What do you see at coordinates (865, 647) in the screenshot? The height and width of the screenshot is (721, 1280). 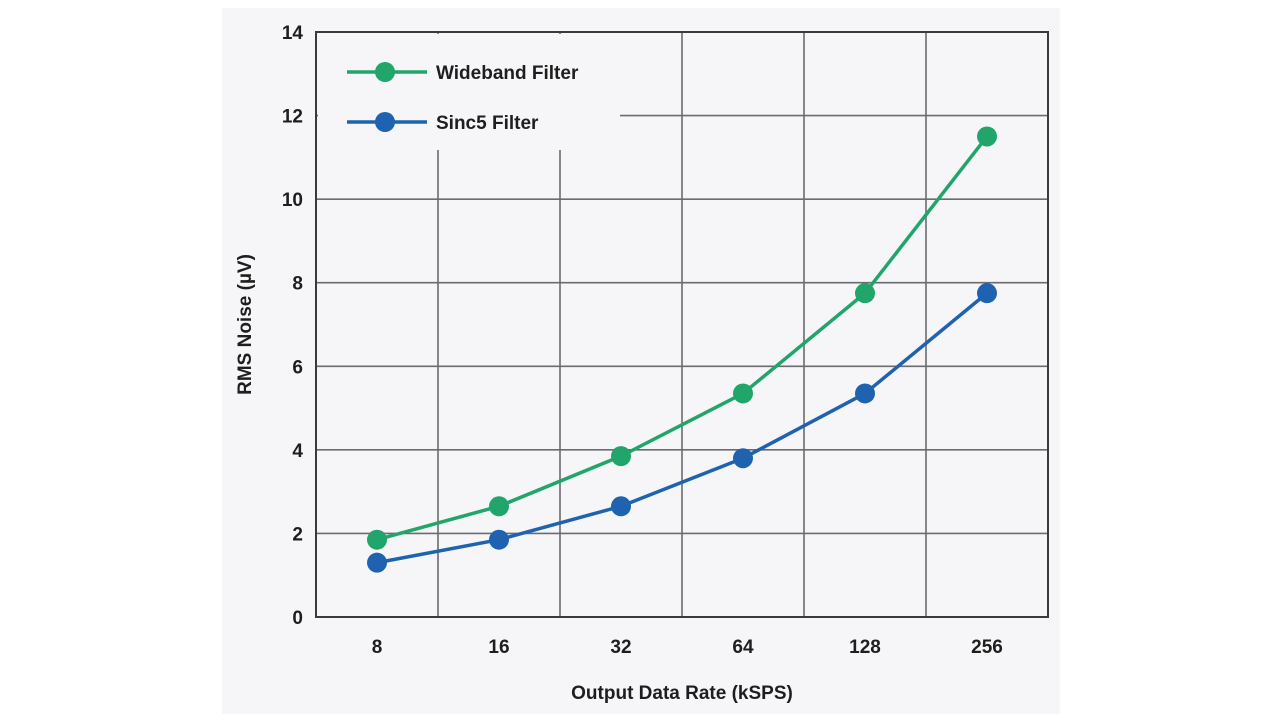 I see `x-tick-label: 128` at bounding box center [865, 647].